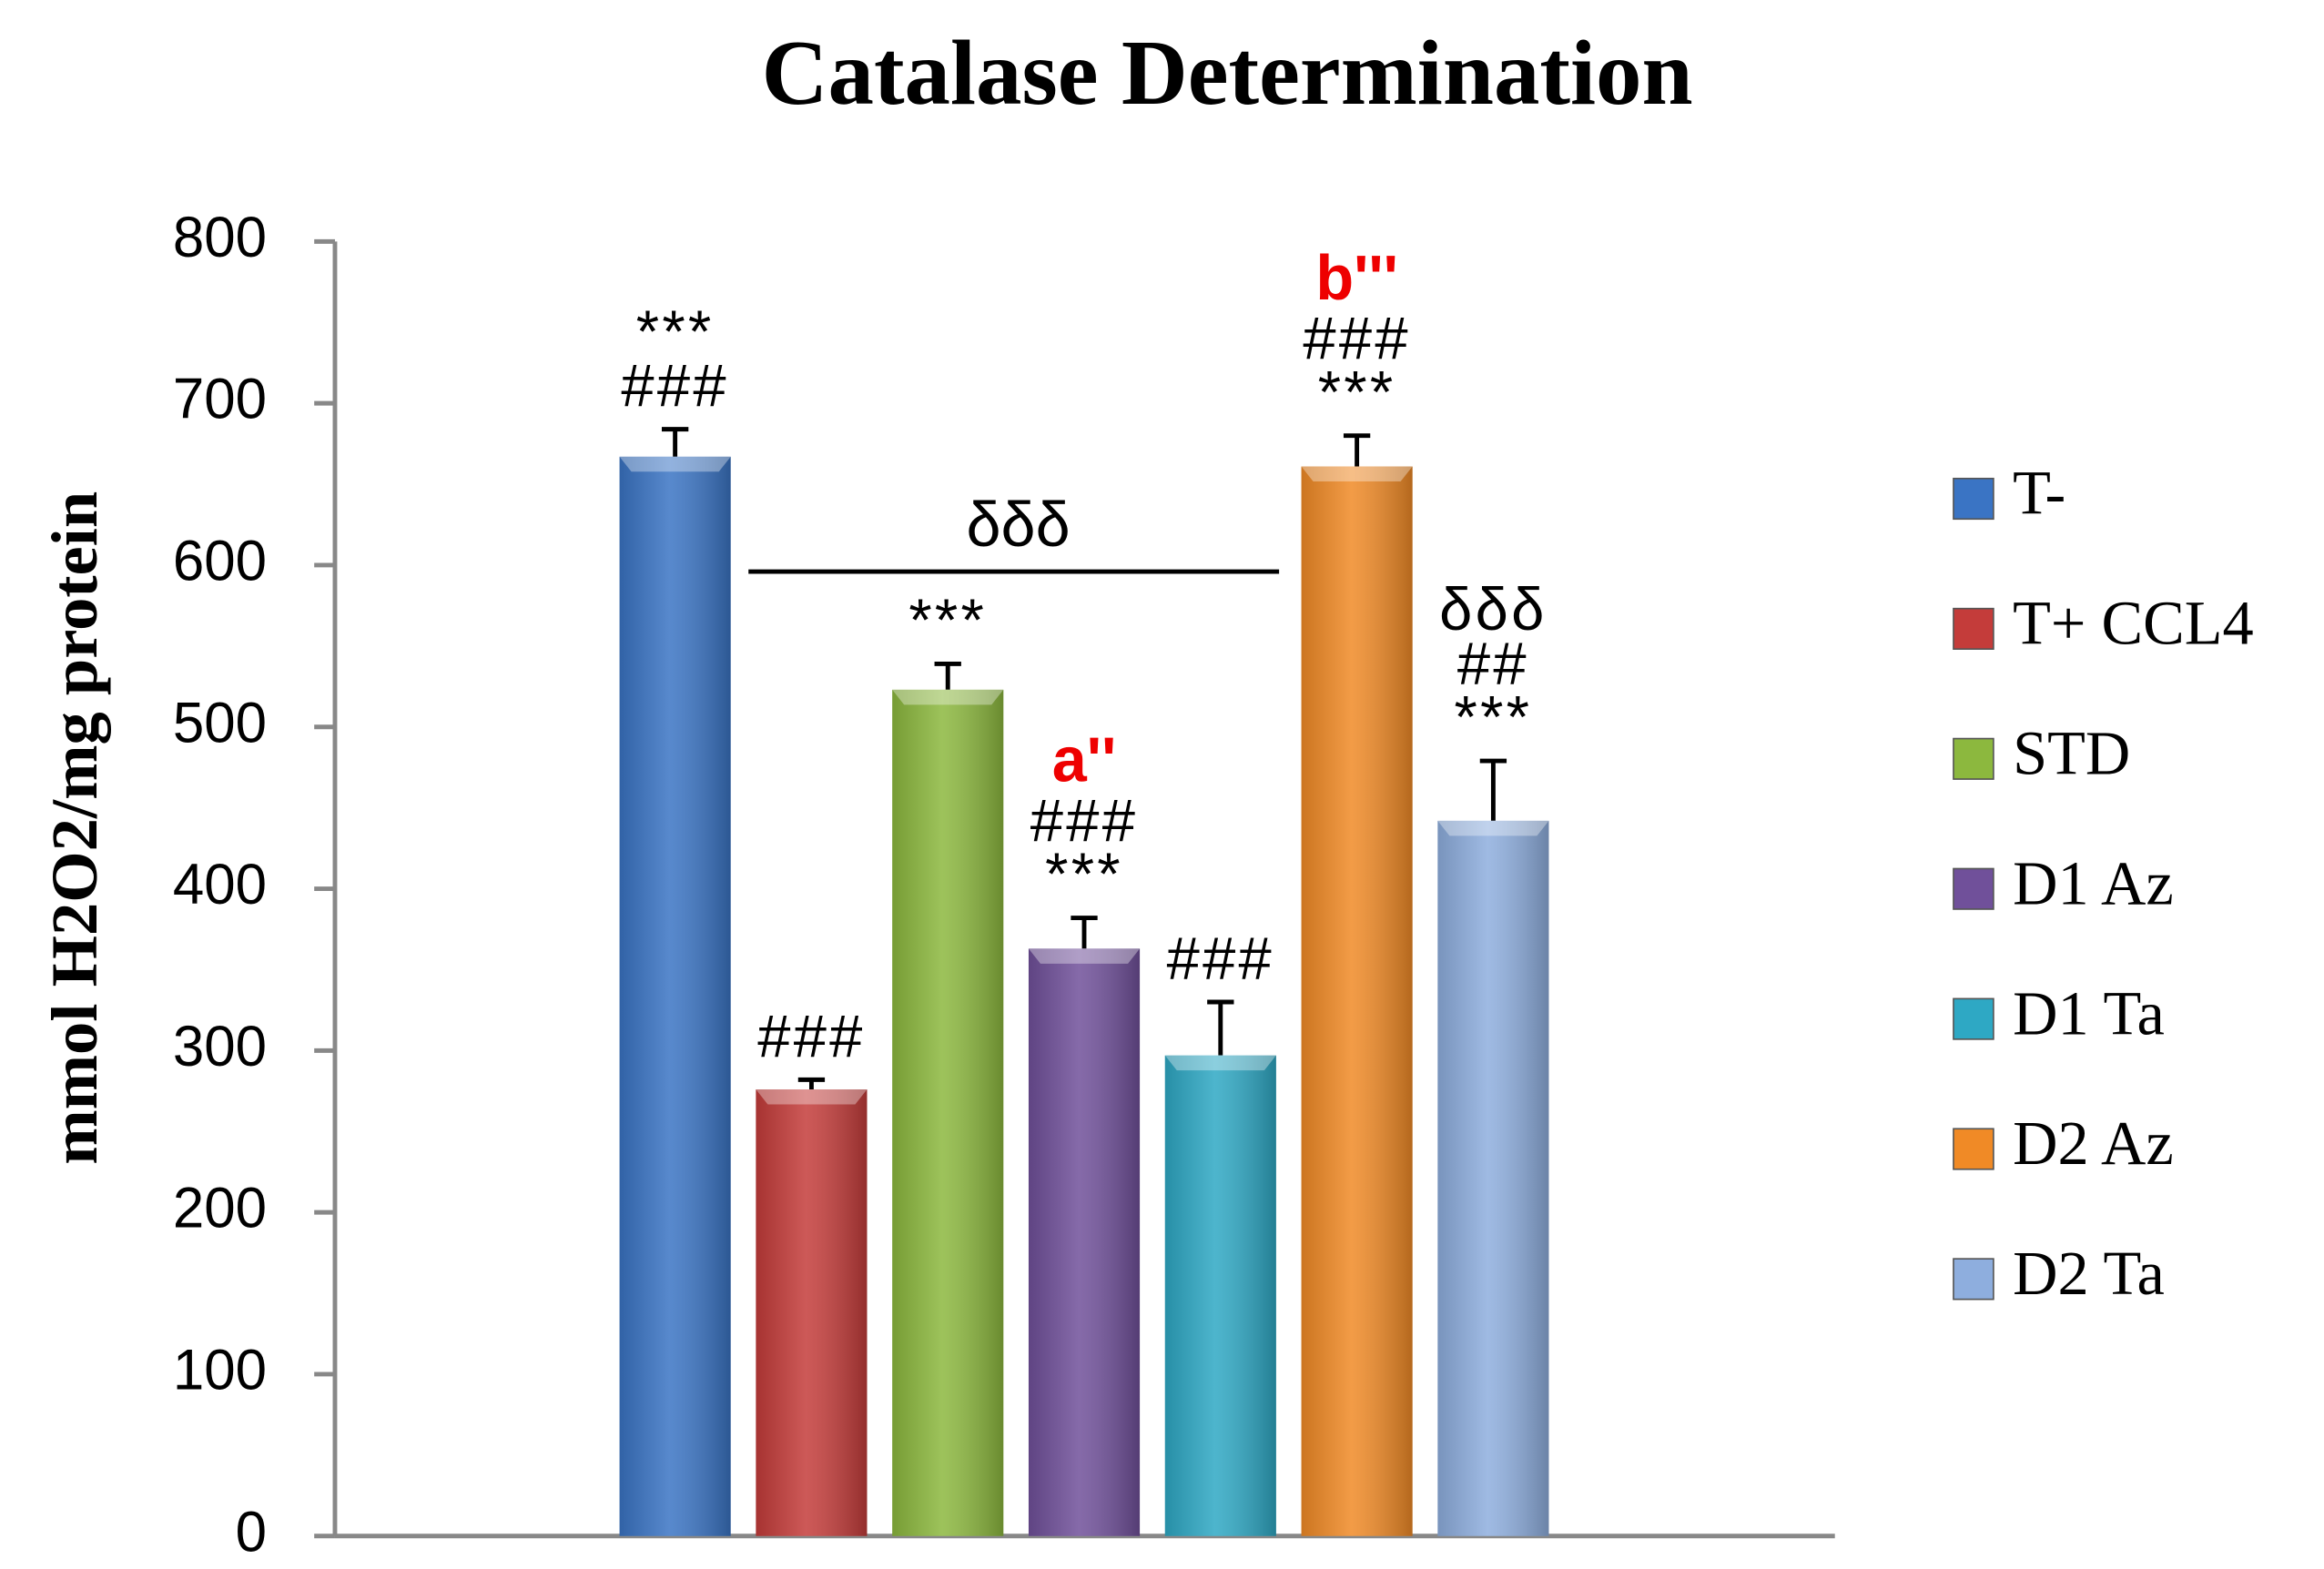  Describe the element at coordinates (1493, 609) in the screenshot. I see `significance-label: δδδ` at that location.